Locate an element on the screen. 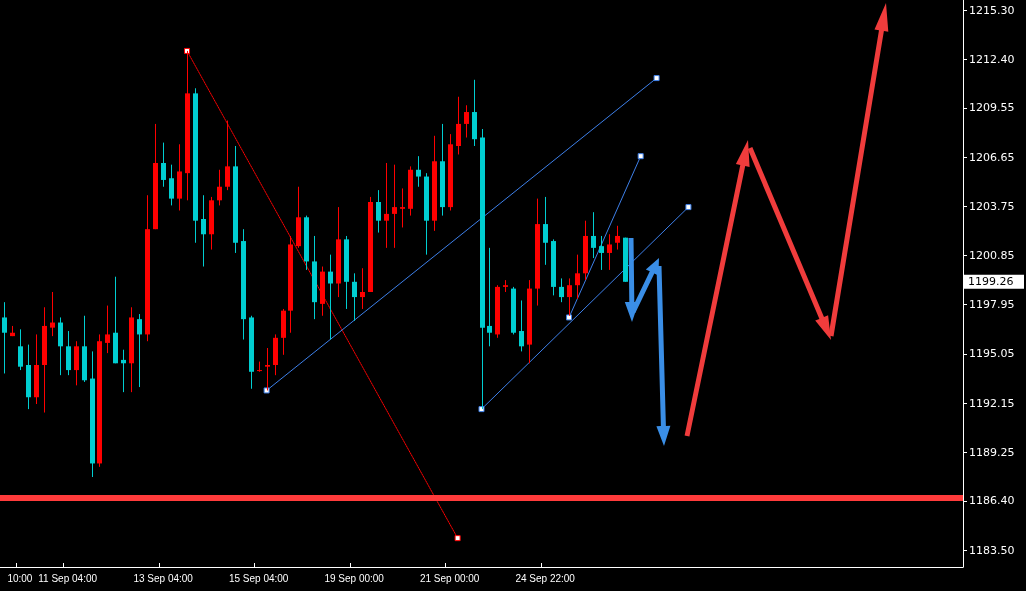 Image resolution: width=1026 pixels, height=591 pixels. y-tick-label: 1215.30 is located at coordinates (992, 10).